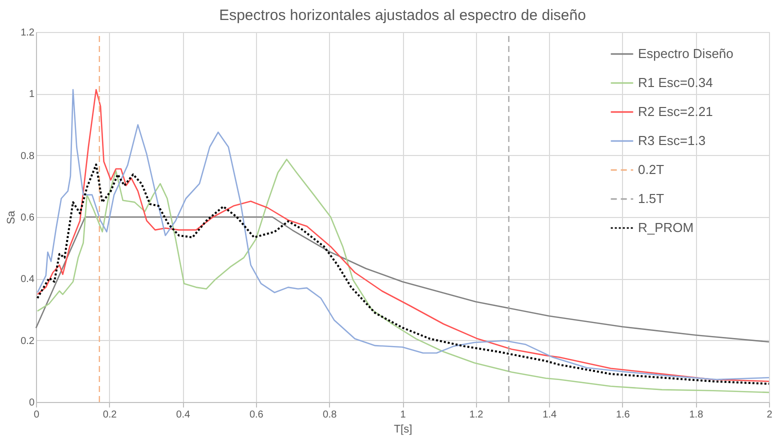 This screenshot has width=780, height=439. I want to click on y-axis-title: Sa, so click(12, 217).